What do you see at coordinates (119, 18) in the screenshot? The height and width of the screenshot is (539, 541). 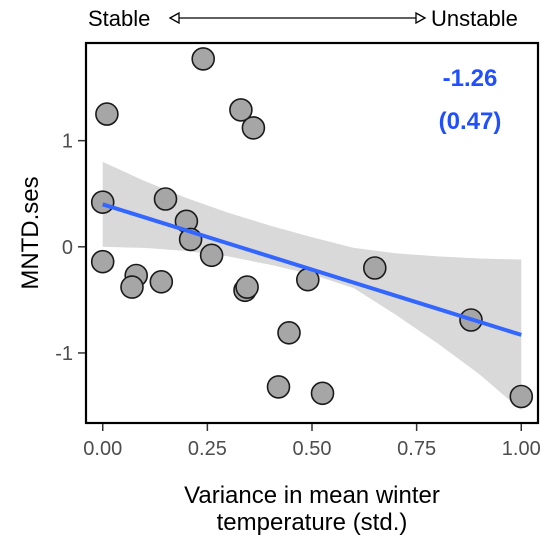 I see `stable-label: Stable` at bounding box center [119, 18].